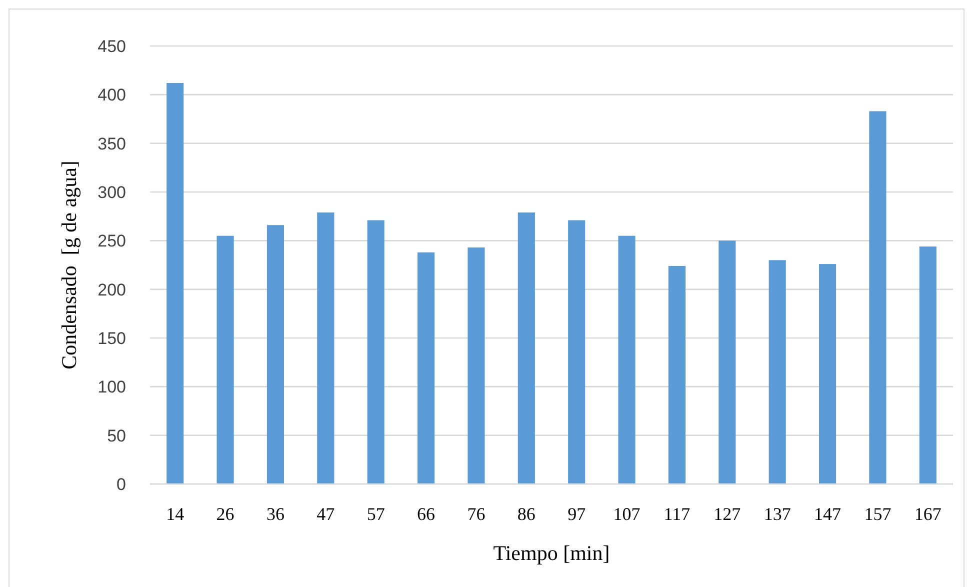 This screenshot has width=967, height=587. Describe the element at coordinates (551, 553) in the screenshot. I see `x-axis-title: Tiempo [min]` at that location.